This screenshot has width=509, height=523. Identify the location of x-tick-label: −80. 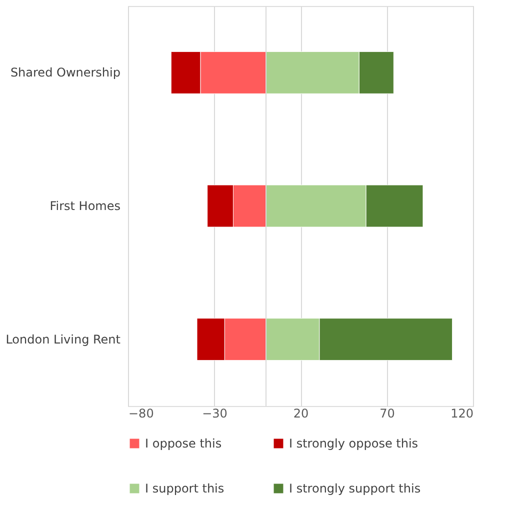
(141, 413).